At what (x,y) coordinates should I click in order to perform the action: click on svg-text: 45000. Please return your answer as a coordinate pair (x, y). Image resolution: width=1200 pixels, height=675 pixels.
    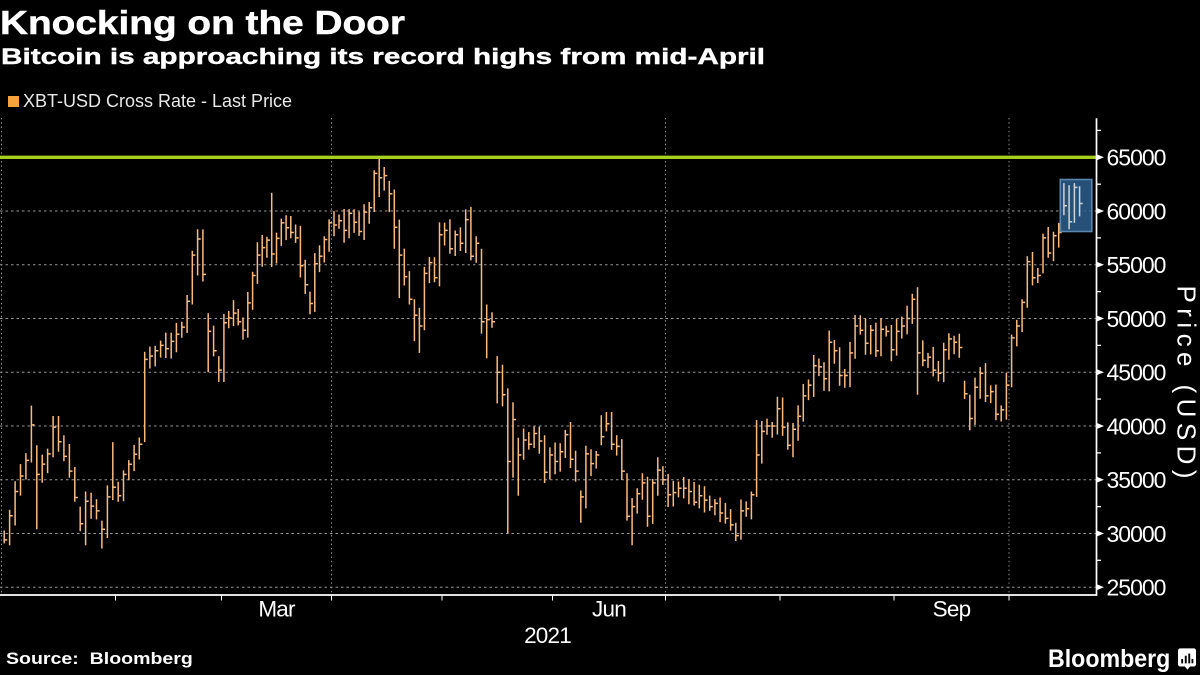
    Looking at the image, I should click on (1136, 373).